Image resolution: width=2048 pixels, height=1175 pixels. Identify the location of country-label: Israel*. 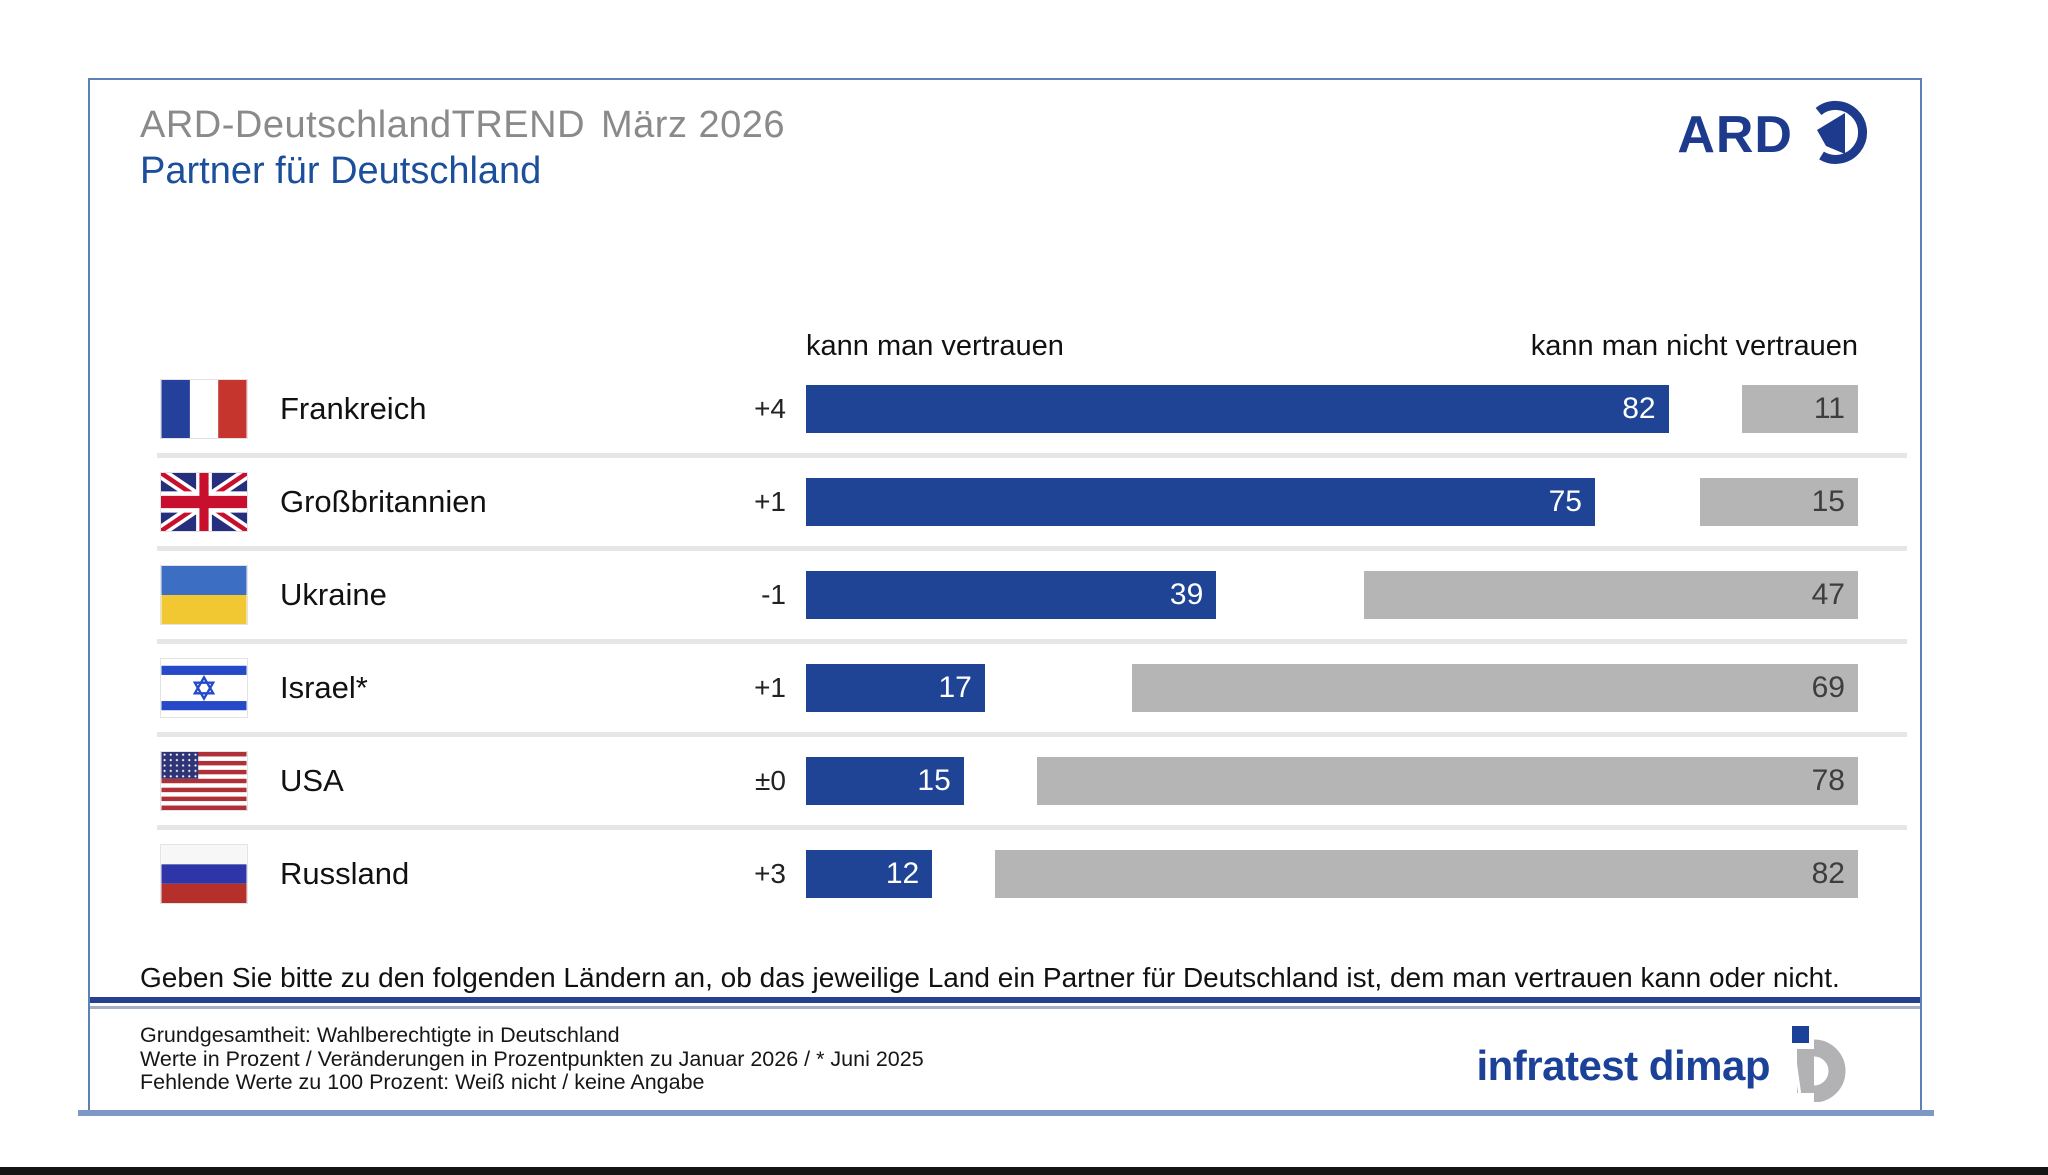
(324, 687).